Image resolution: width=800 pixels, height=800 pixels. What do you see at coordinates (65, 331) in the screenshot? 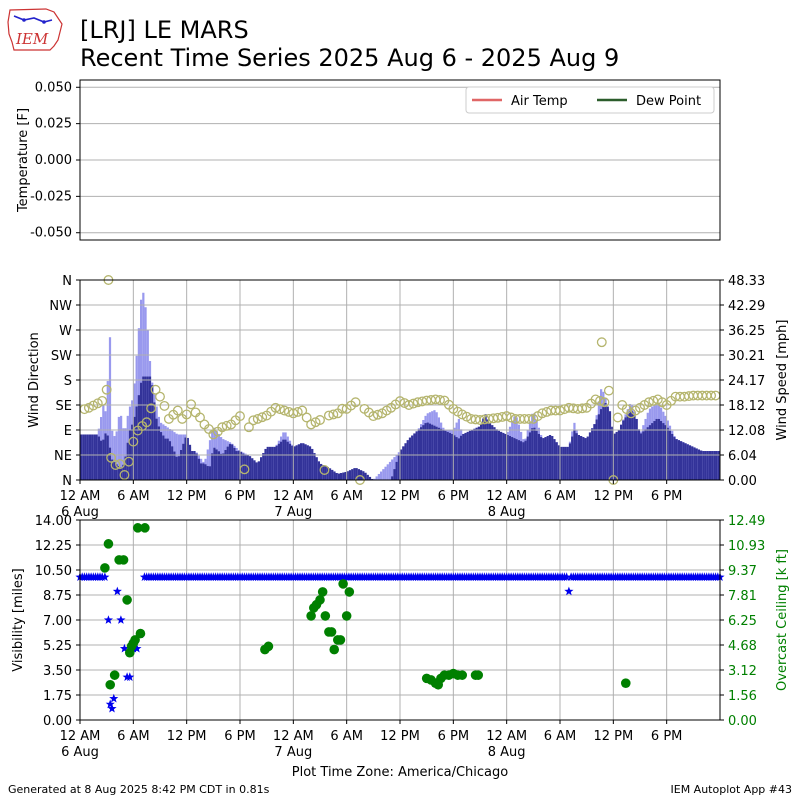
I see `wind-dir-tick-label: W` at bounding box center [65, 331].